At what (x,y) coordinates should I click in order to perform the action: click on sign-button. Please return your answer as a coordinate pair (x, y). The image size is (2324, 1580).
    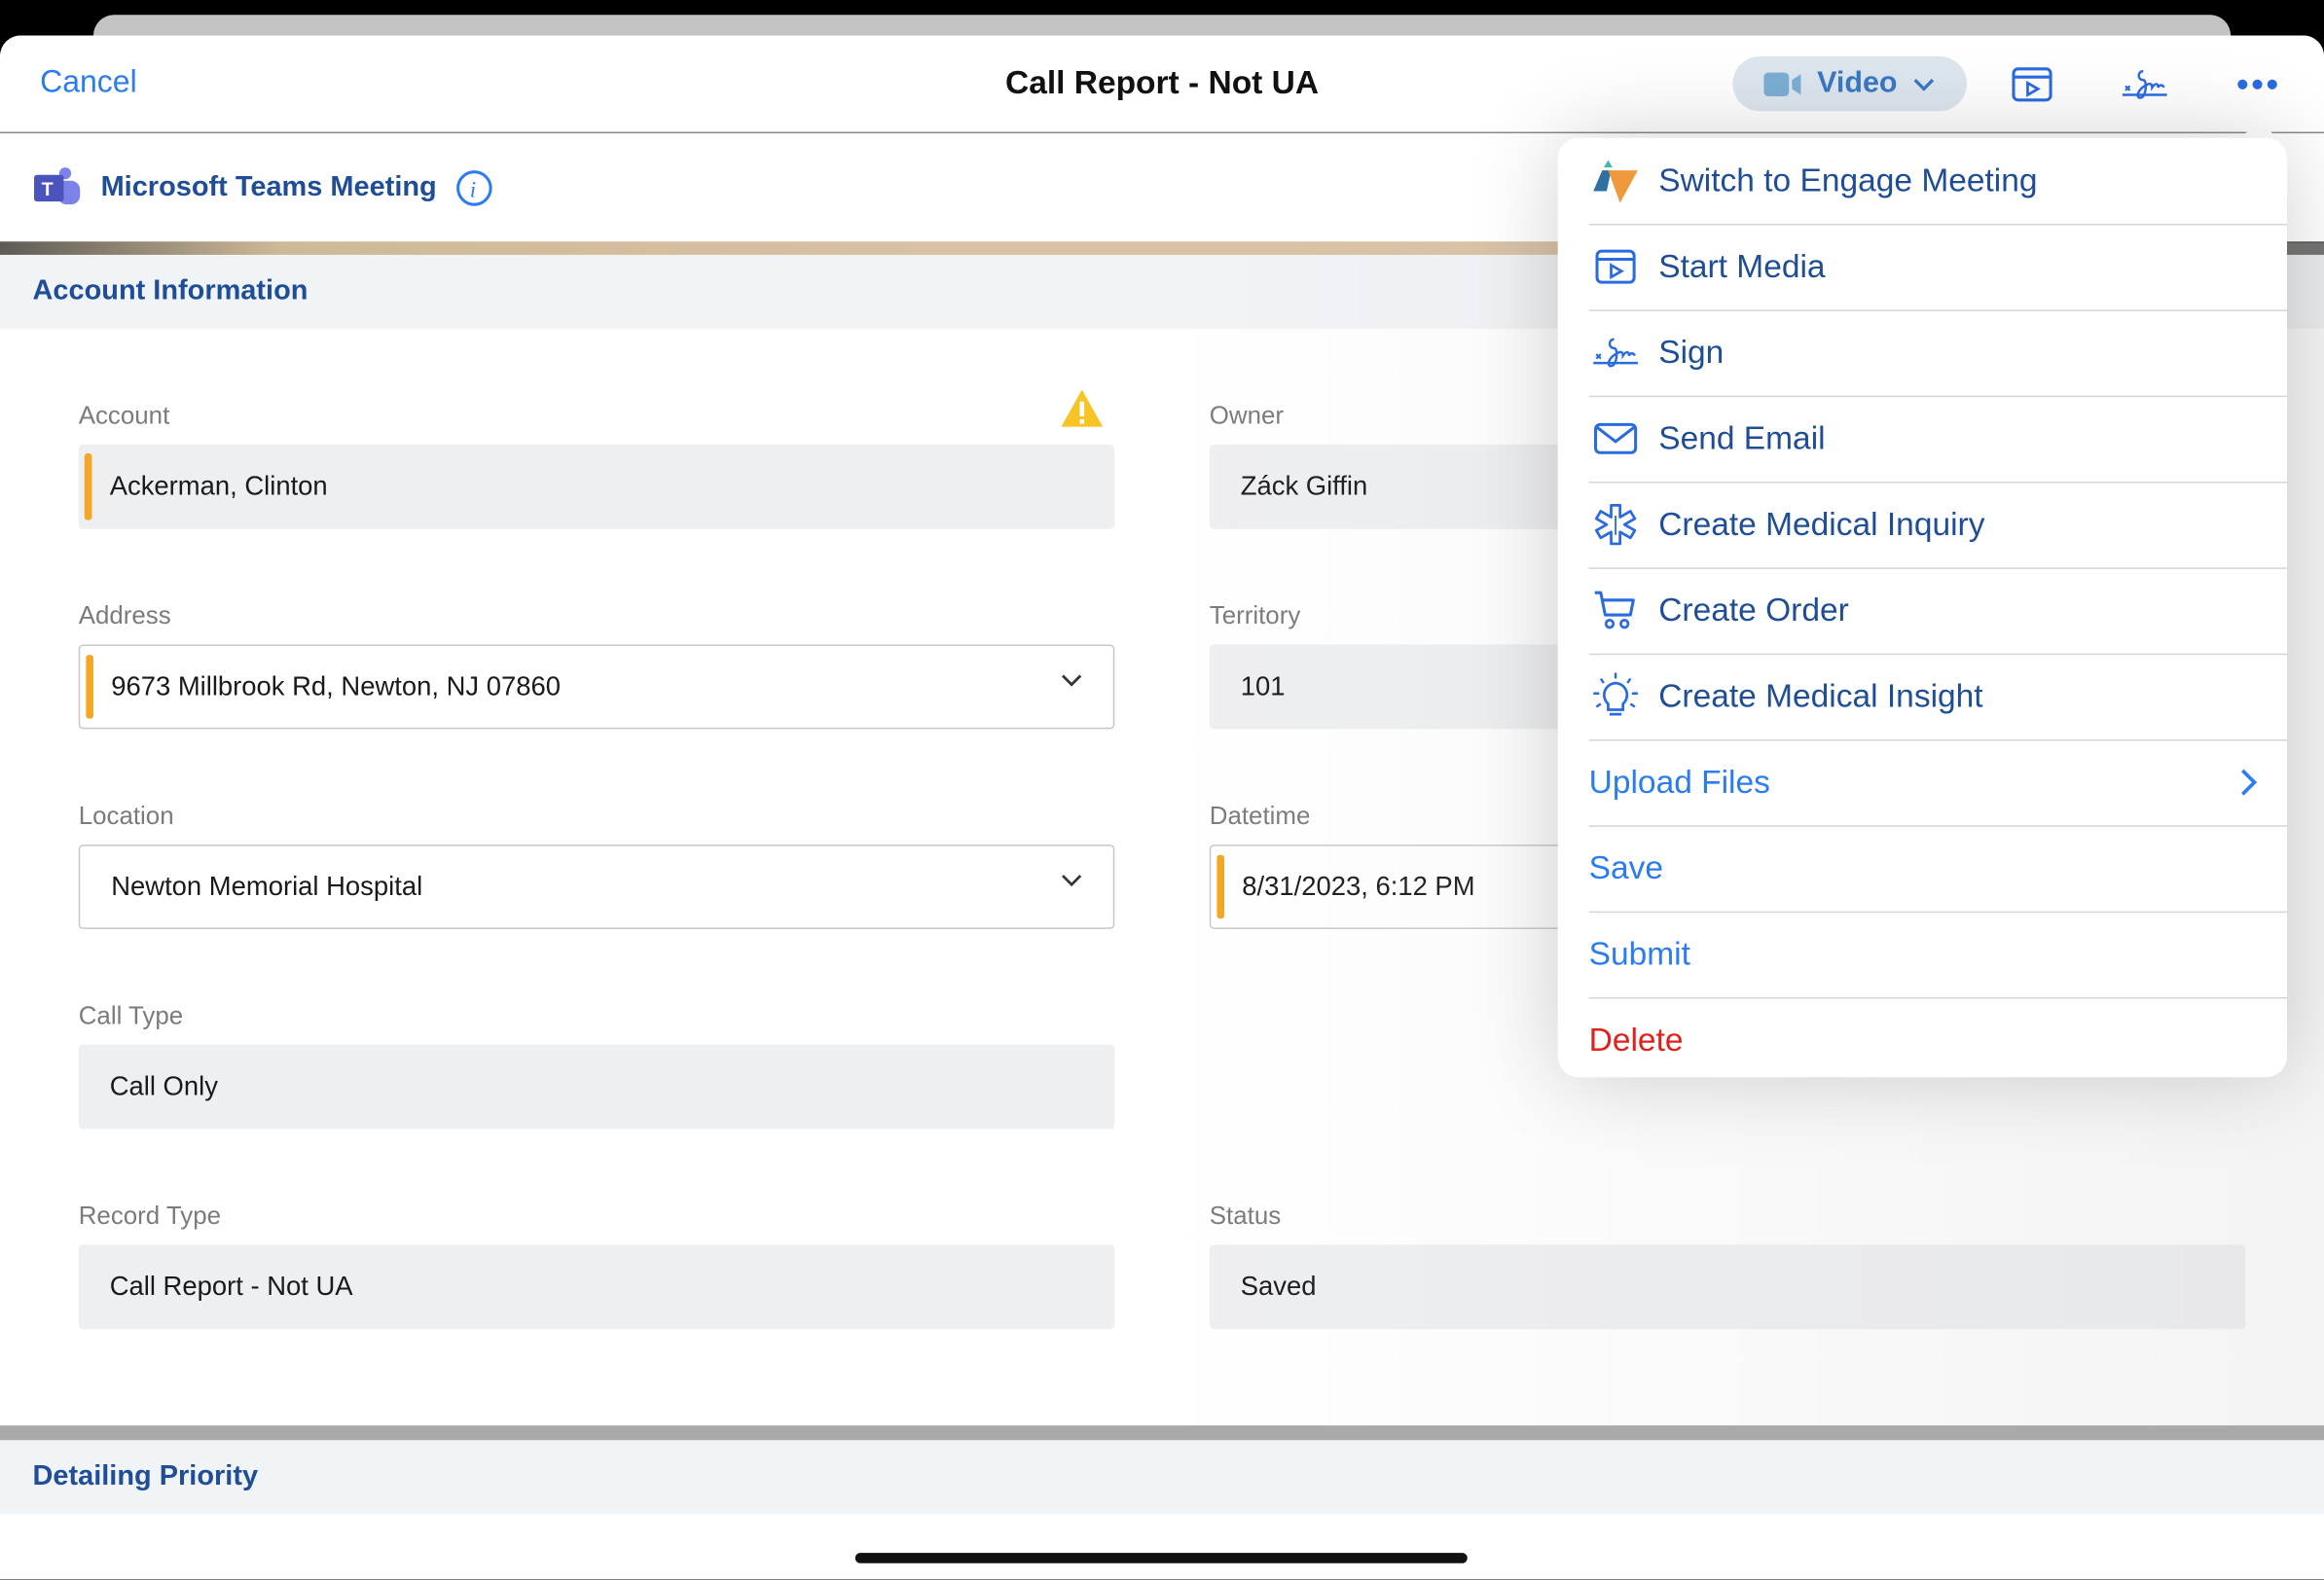
    Looking at the image, I should click on (2145, 84).